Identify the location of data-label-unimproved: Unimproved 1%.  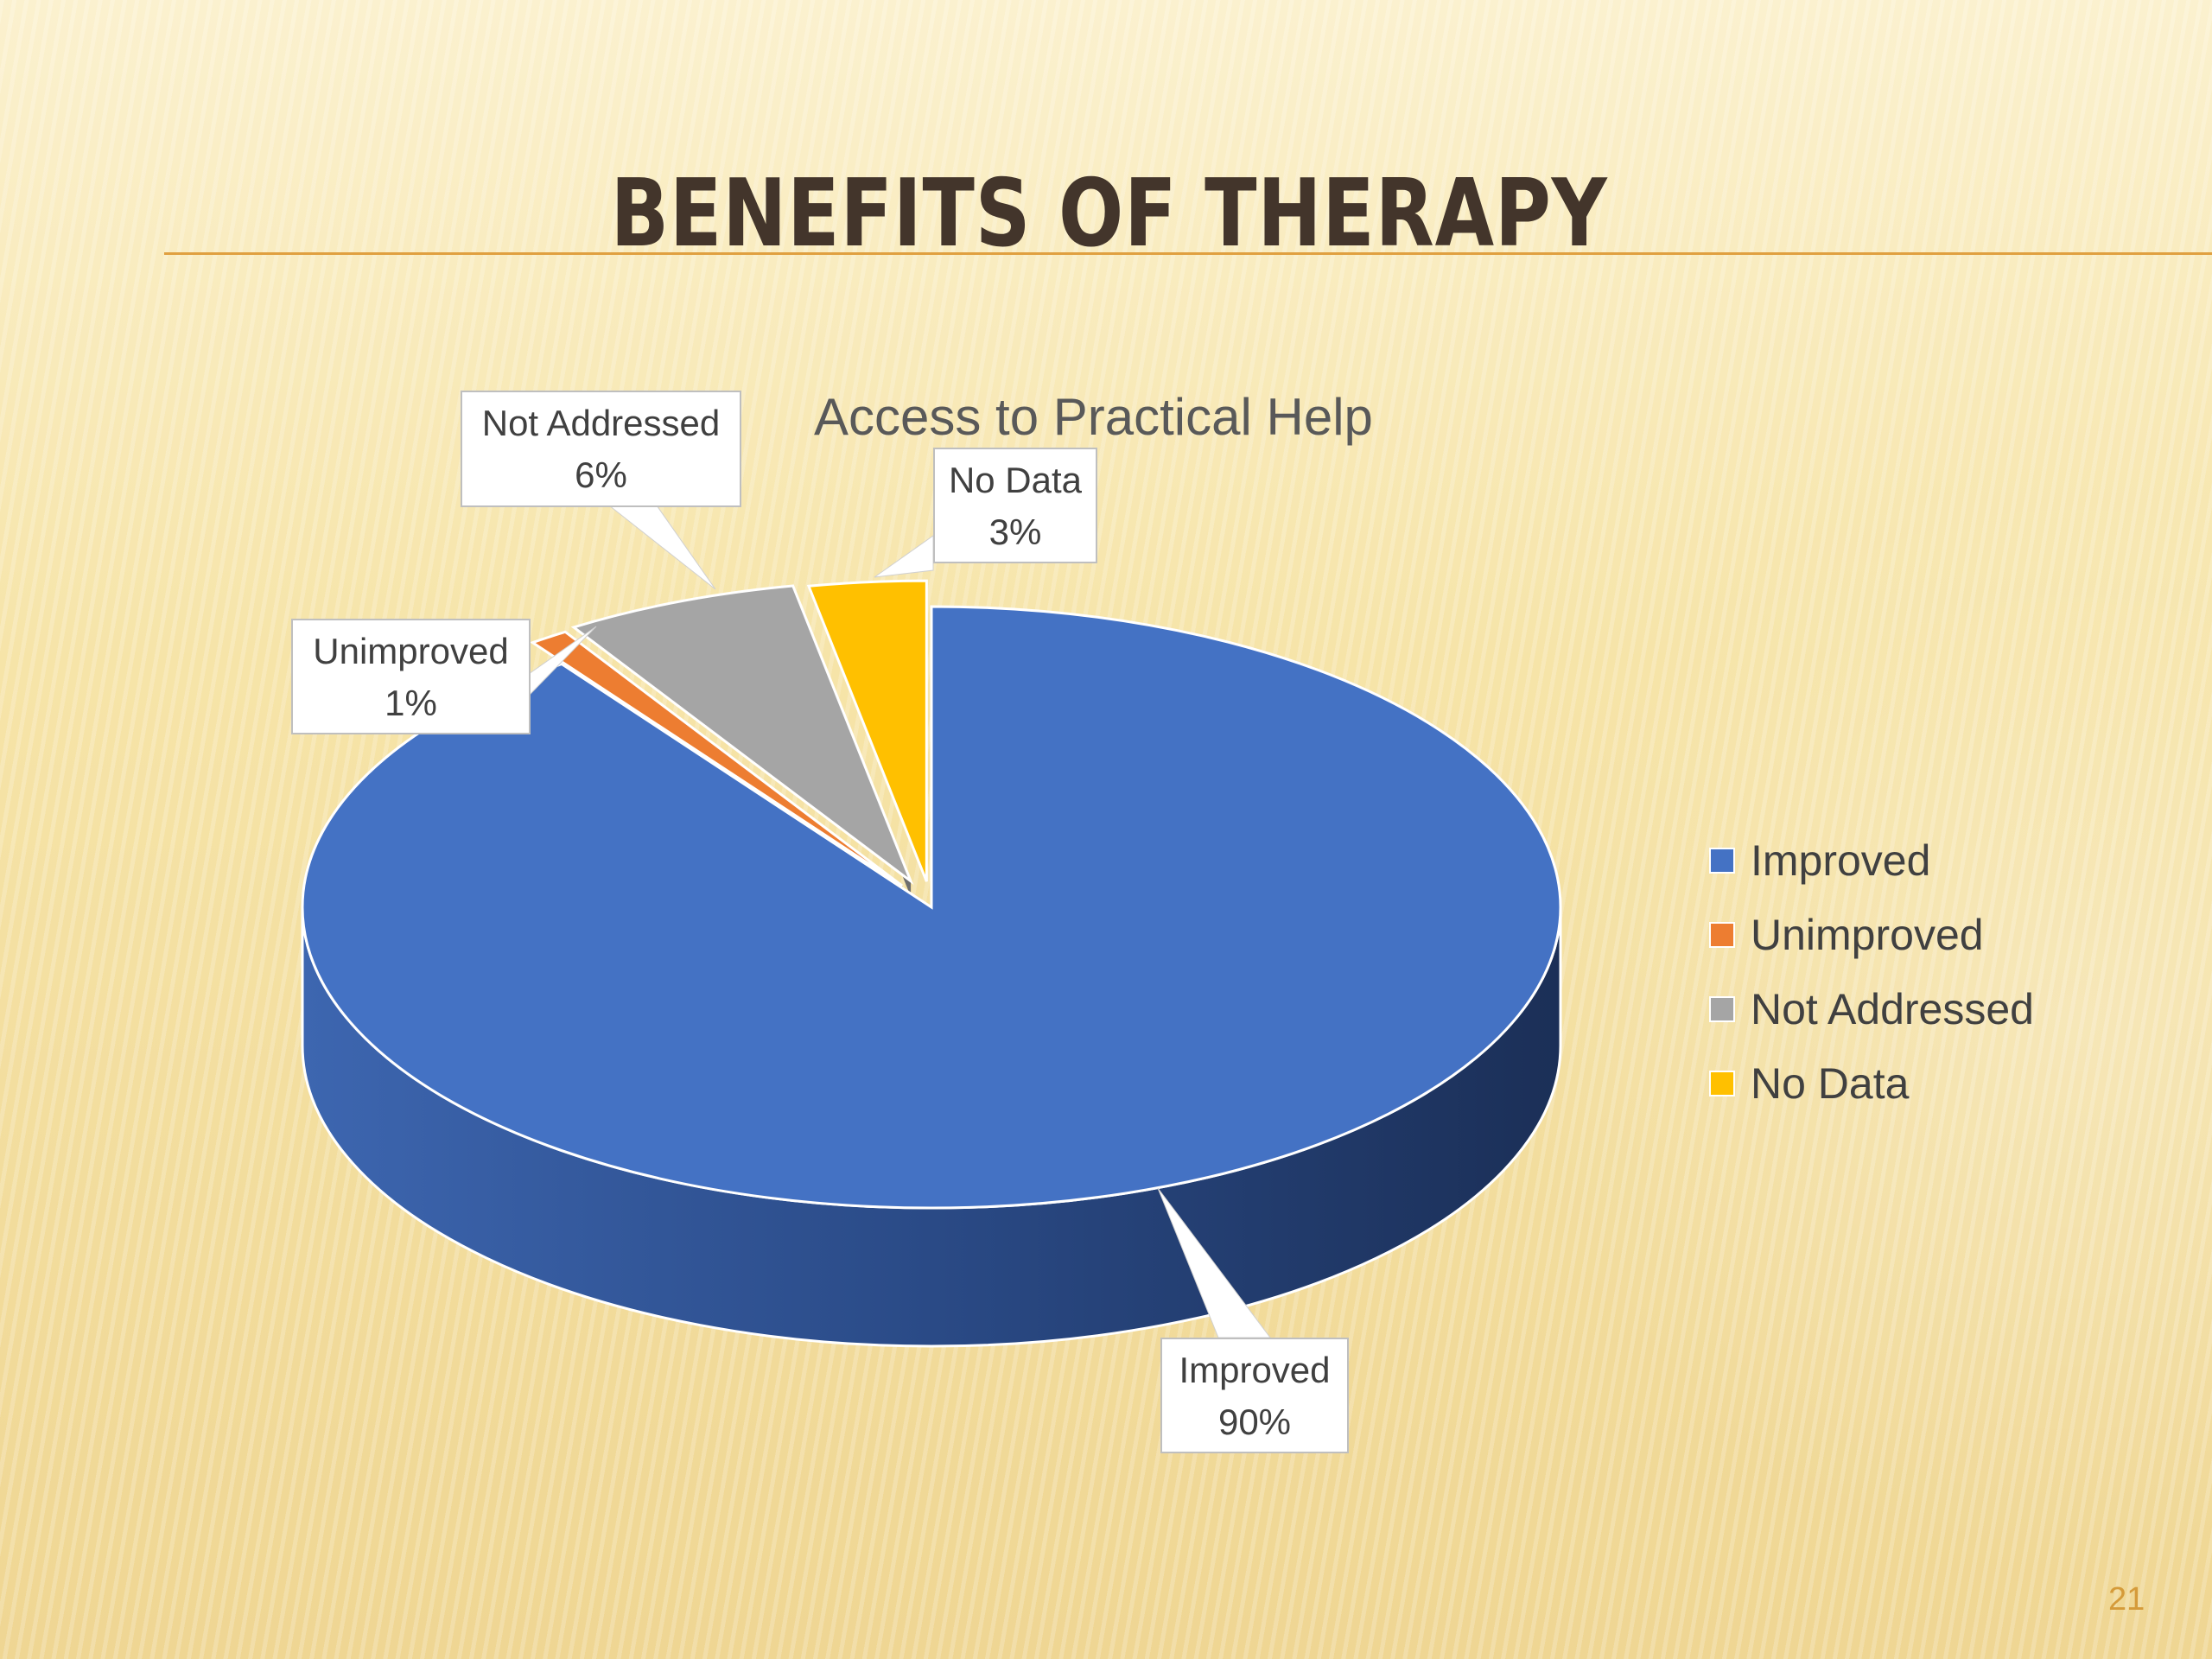
(411, 676).